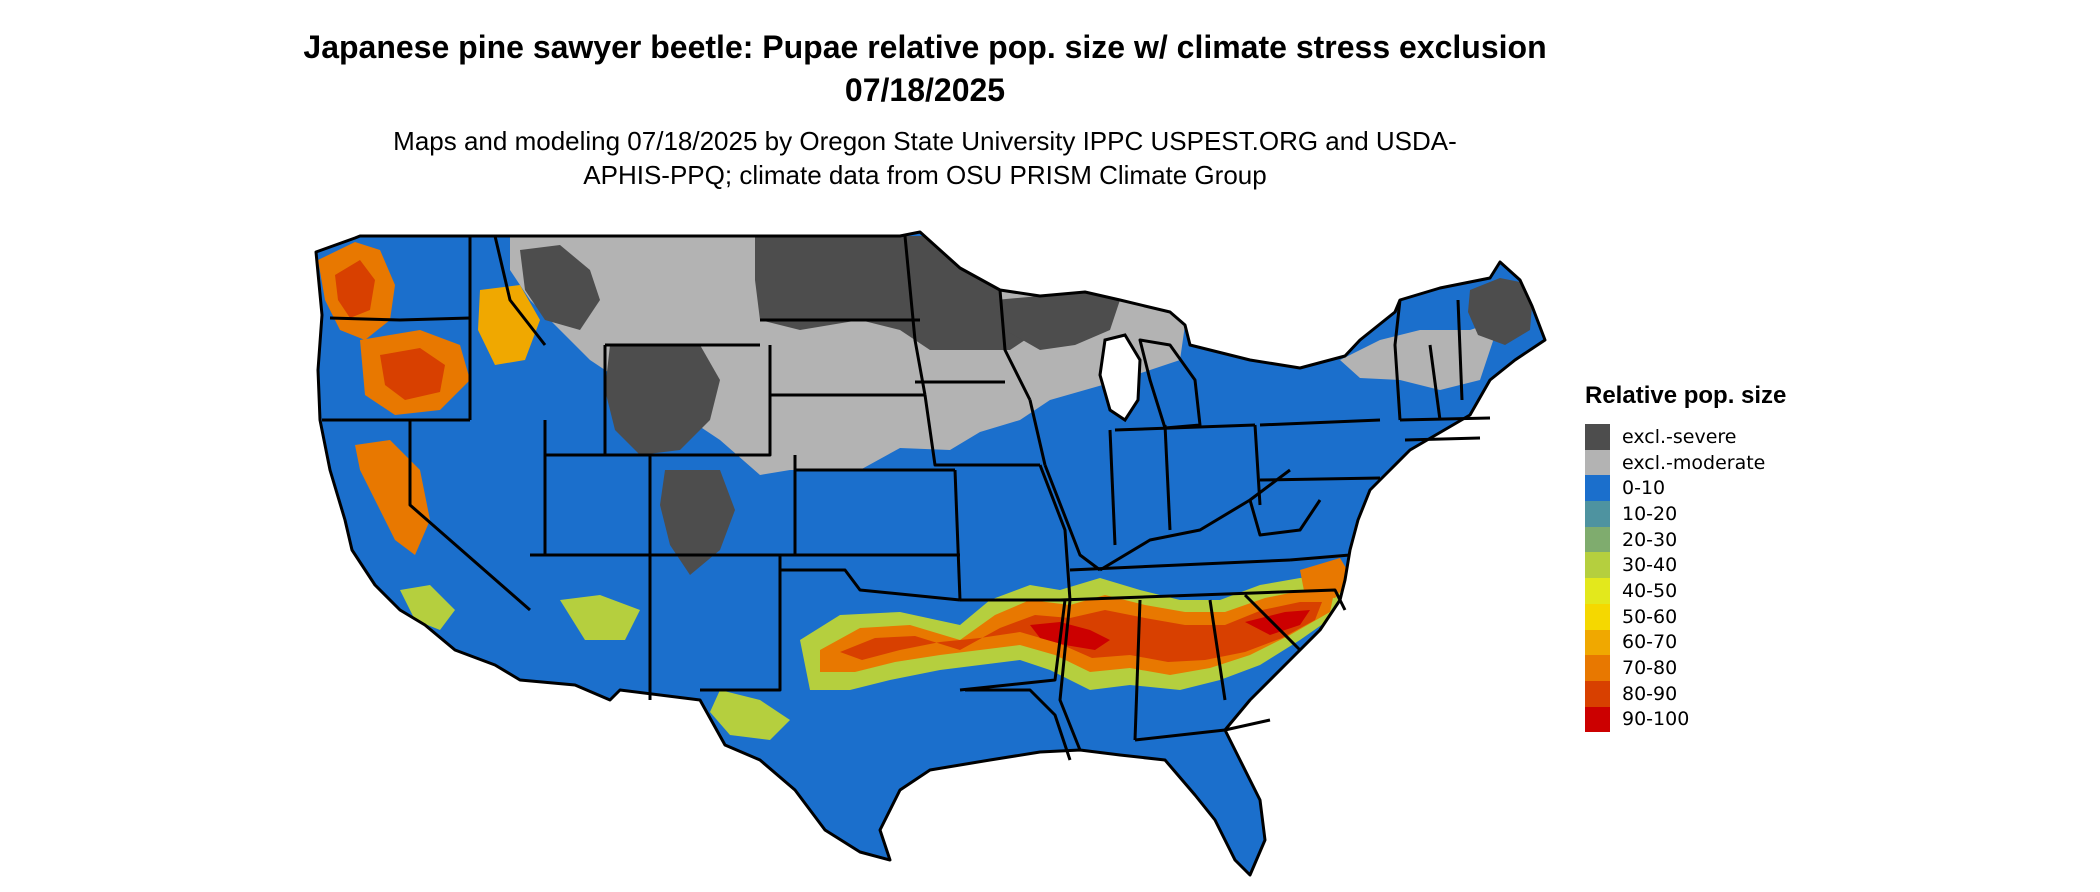 The width and height of the screenshot is (2100, 892). I want to click on border-ga-sc, so click(1272, 622).